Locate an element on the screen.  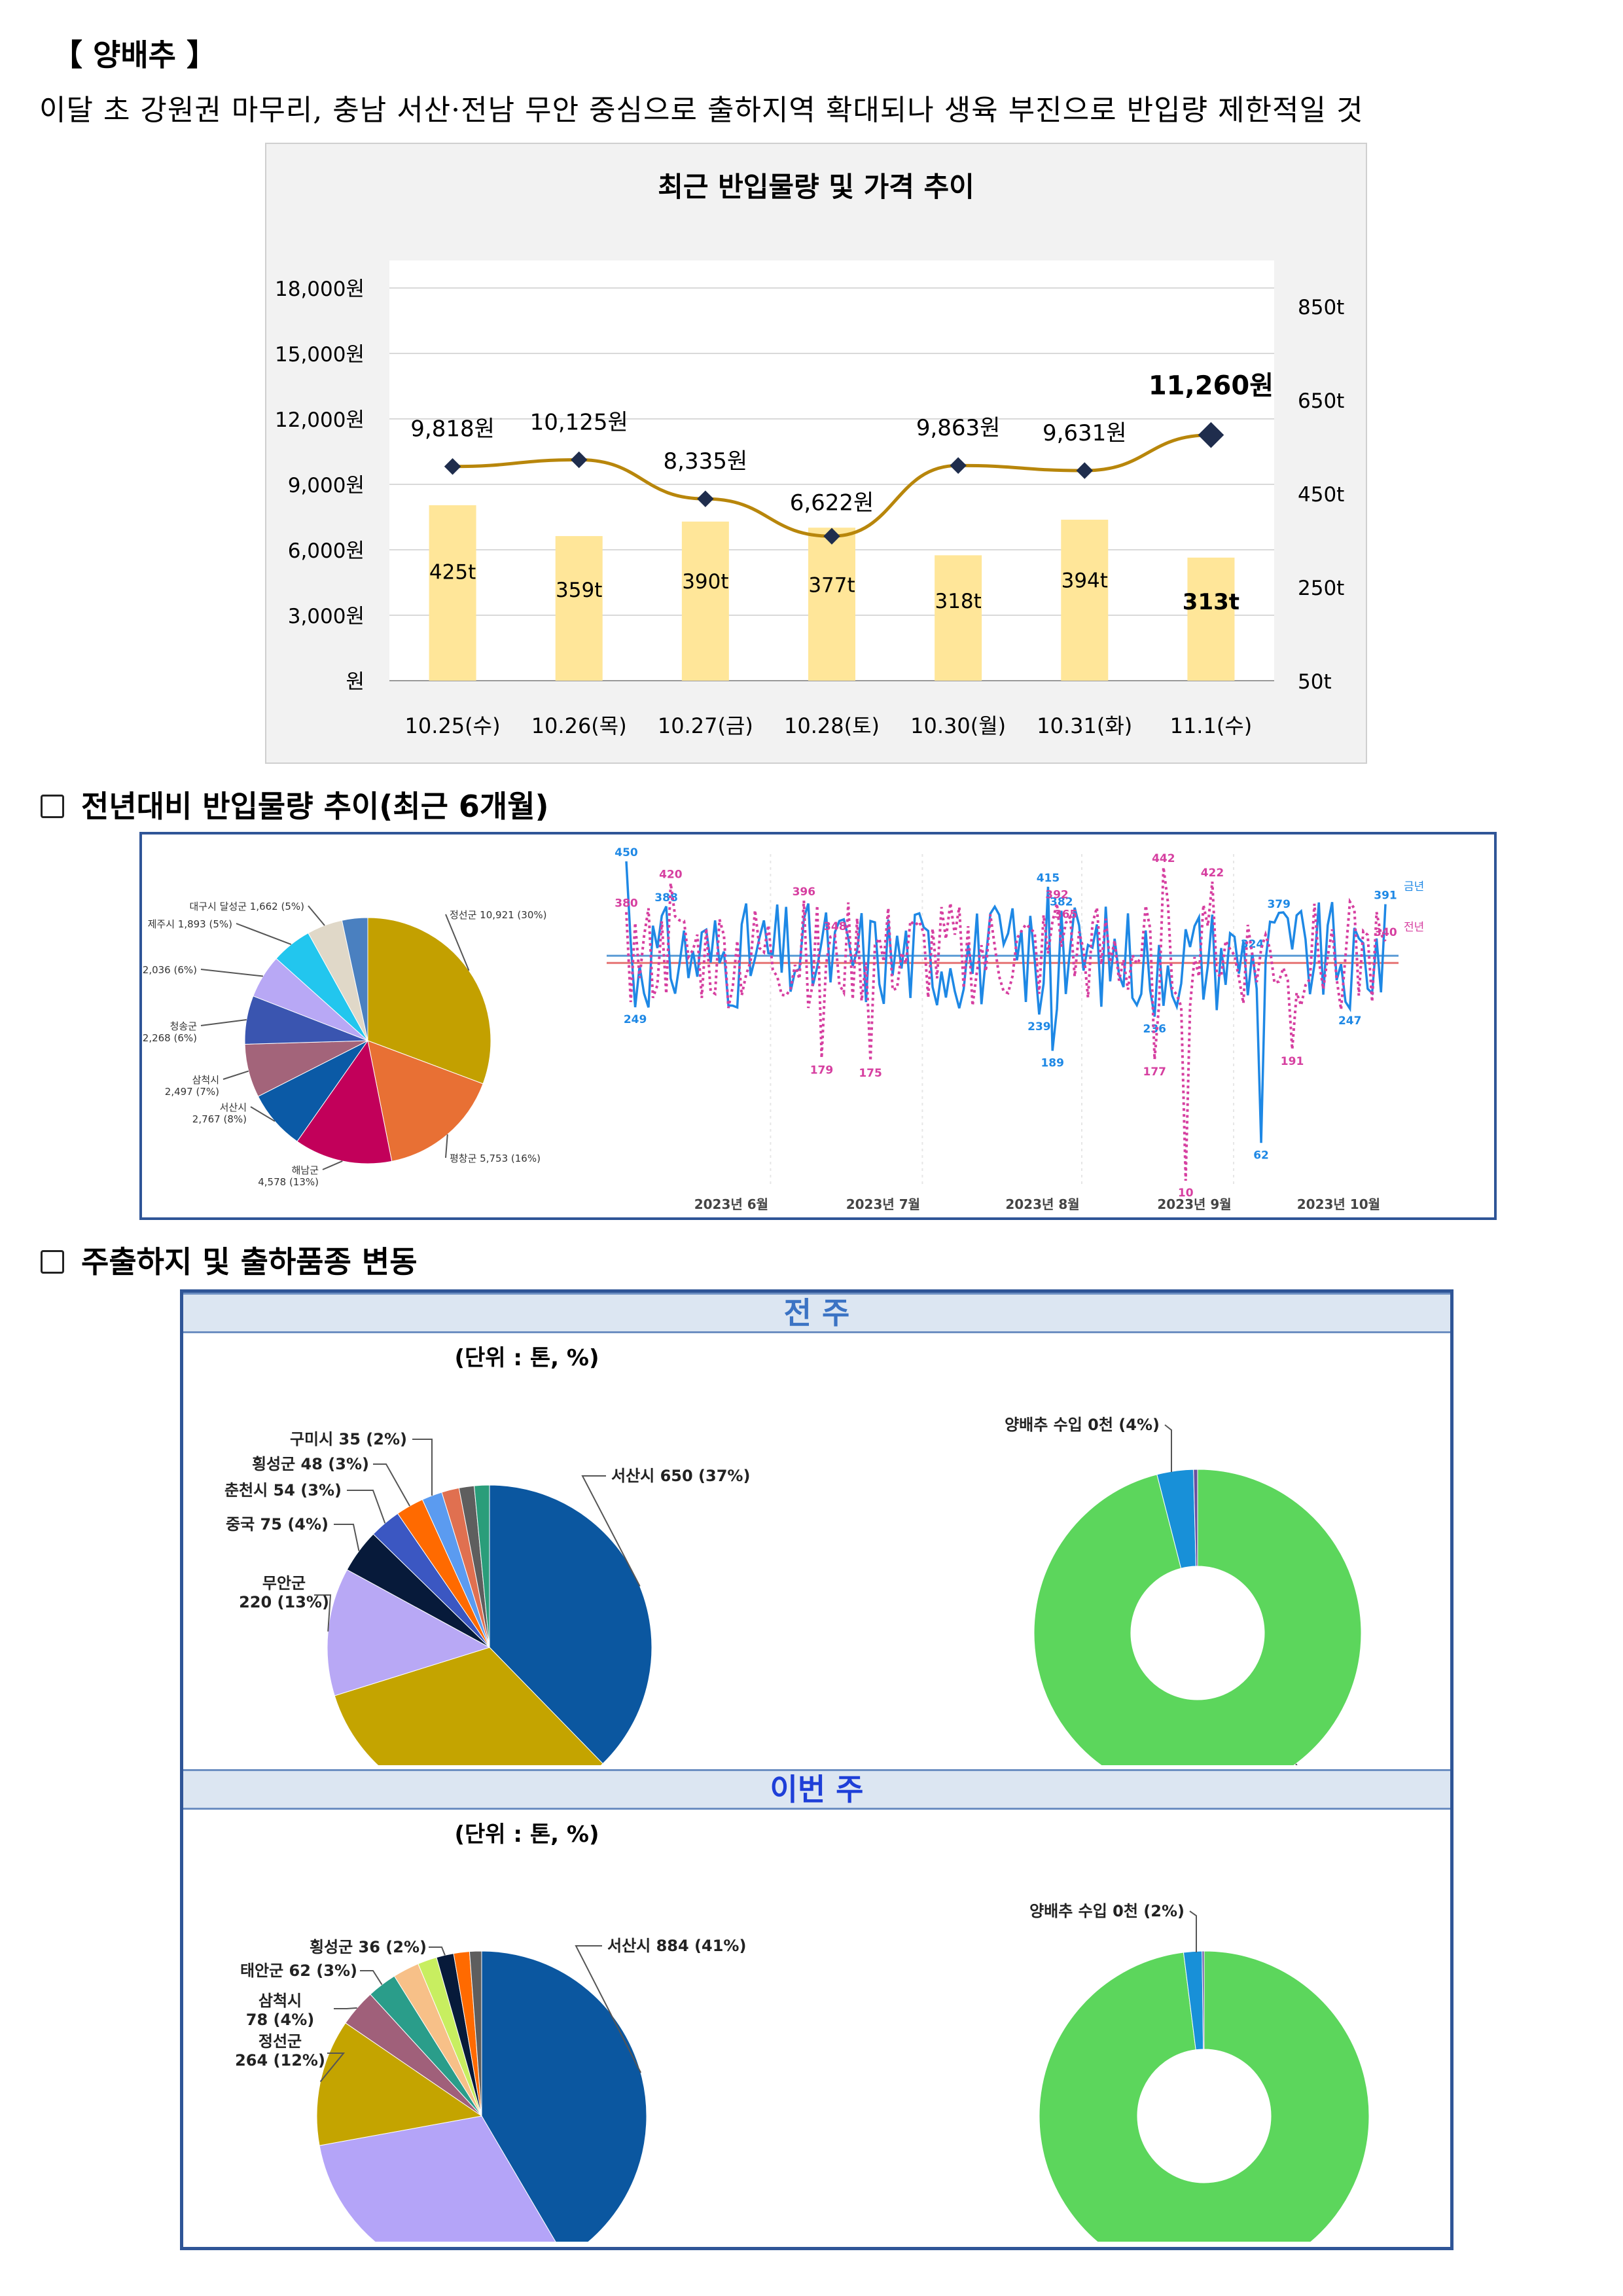
pie-slice-label: 서산시 884 (41%) is located at coordinates (676, 1946).